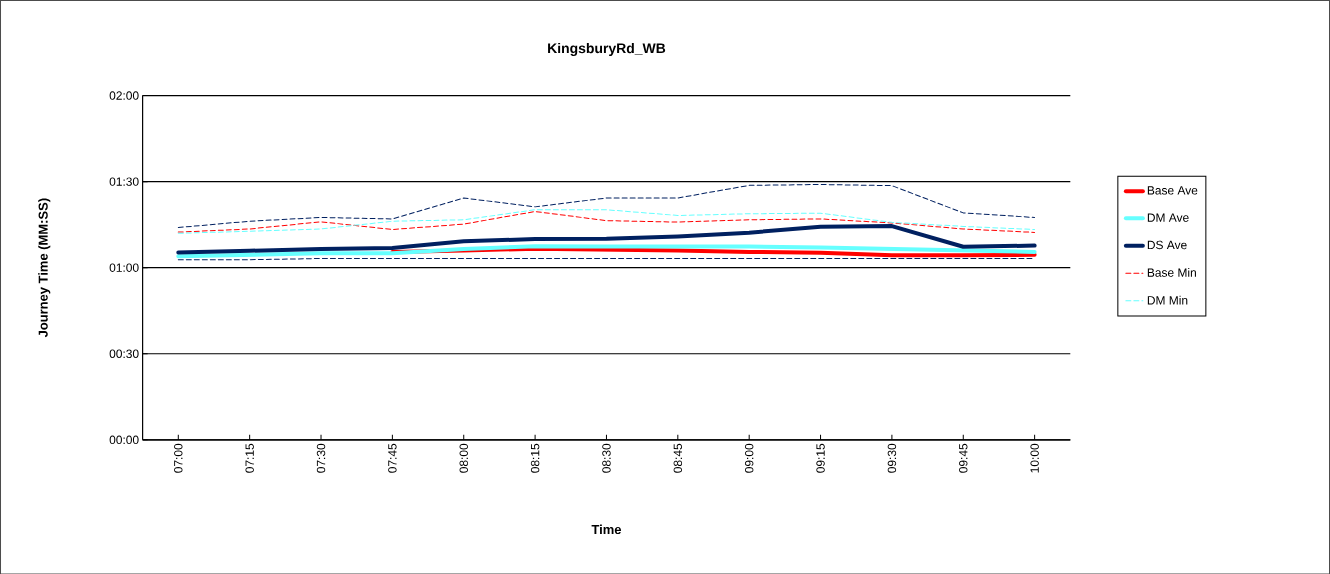 The image size is (1330, 574). Describe the element at coordinates (678, 458) in the screenshot. I see `x-tick-label: 08:45` at that location.